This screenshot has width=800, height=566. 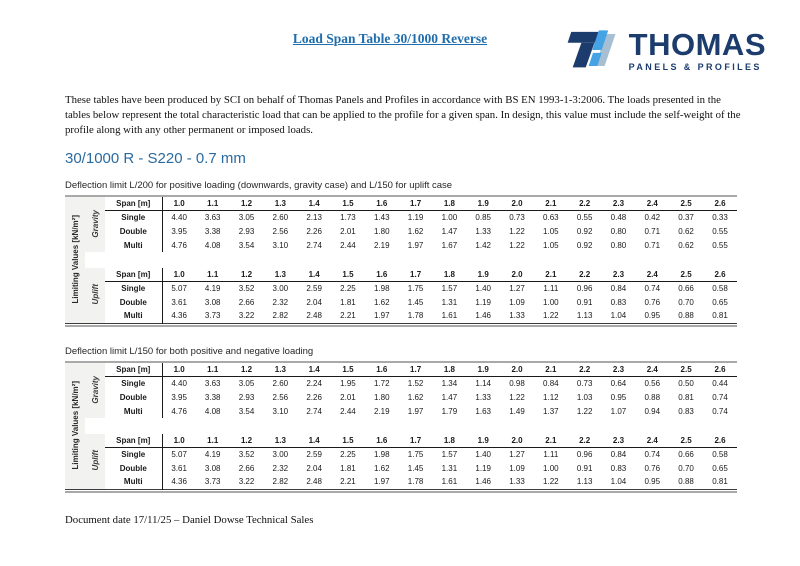 I want to click on direction-label-gravity: Gravity, so click(x=95, y=390).